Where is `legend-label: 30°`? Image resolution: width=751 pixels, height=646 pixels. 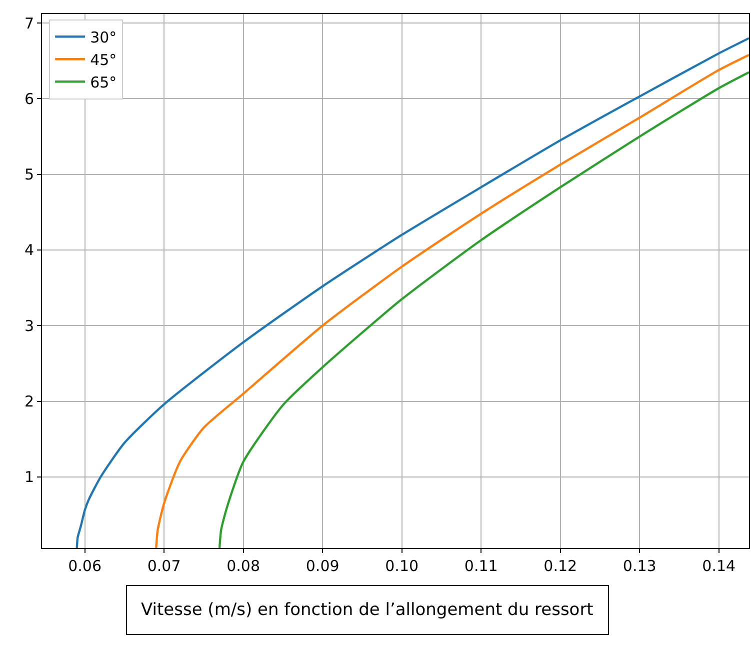 legend-label: 30° is located at coordinates (103, 37).